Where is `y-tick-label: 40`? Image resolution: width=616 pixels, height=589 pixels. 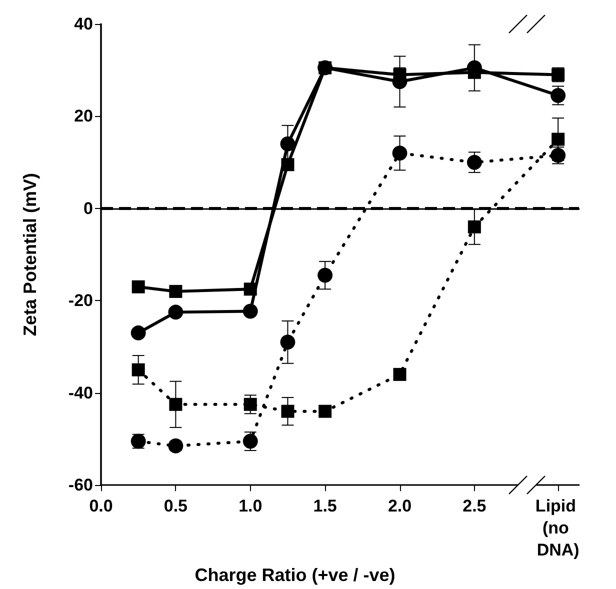
y-tick-label: 40 is located at coordinates (83, 24).